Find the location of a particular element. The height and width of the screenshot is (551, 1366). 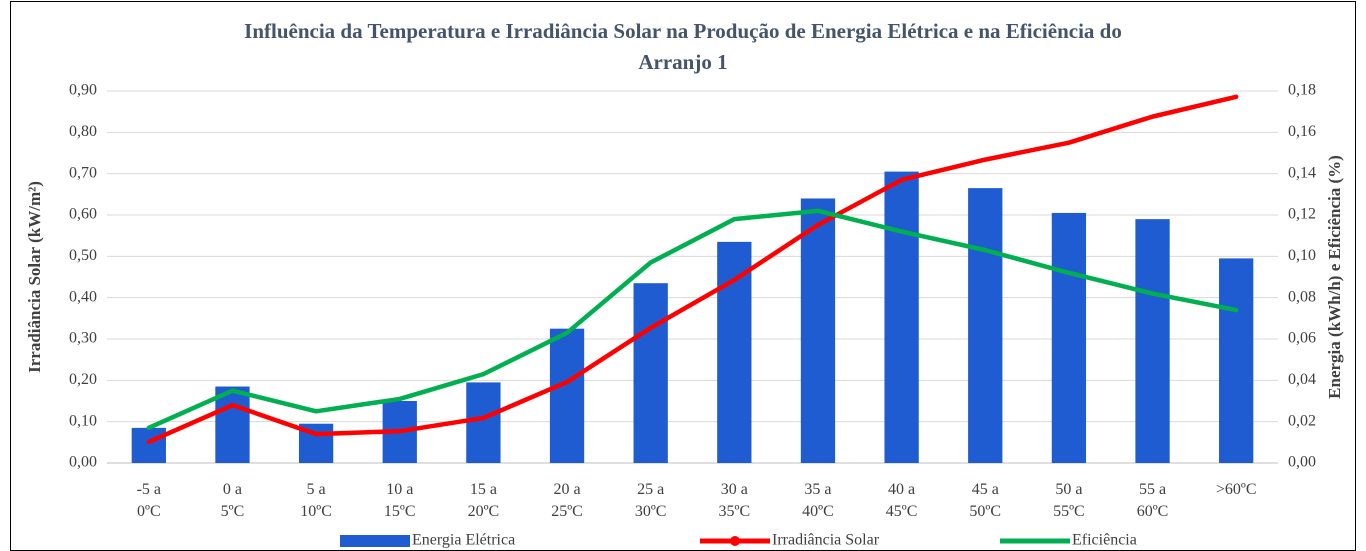

legend-label: Eficiência is located at coordinates (1104, 540).